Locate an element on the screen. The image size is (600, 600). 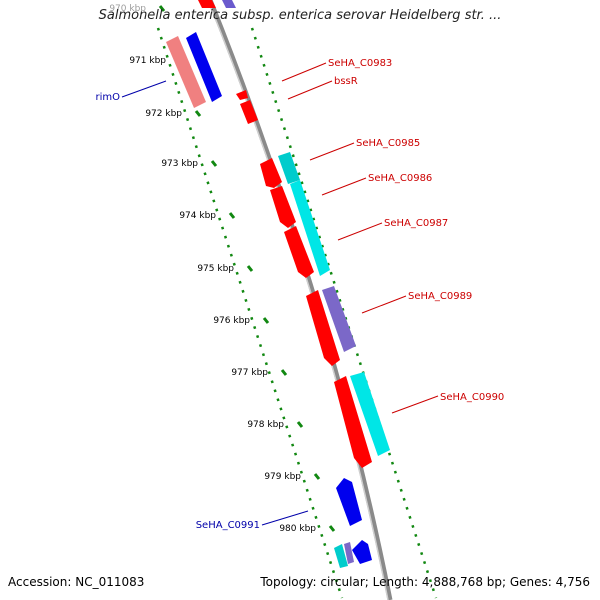
tick-label: 979 kbp is located at coordinates (282, 477).